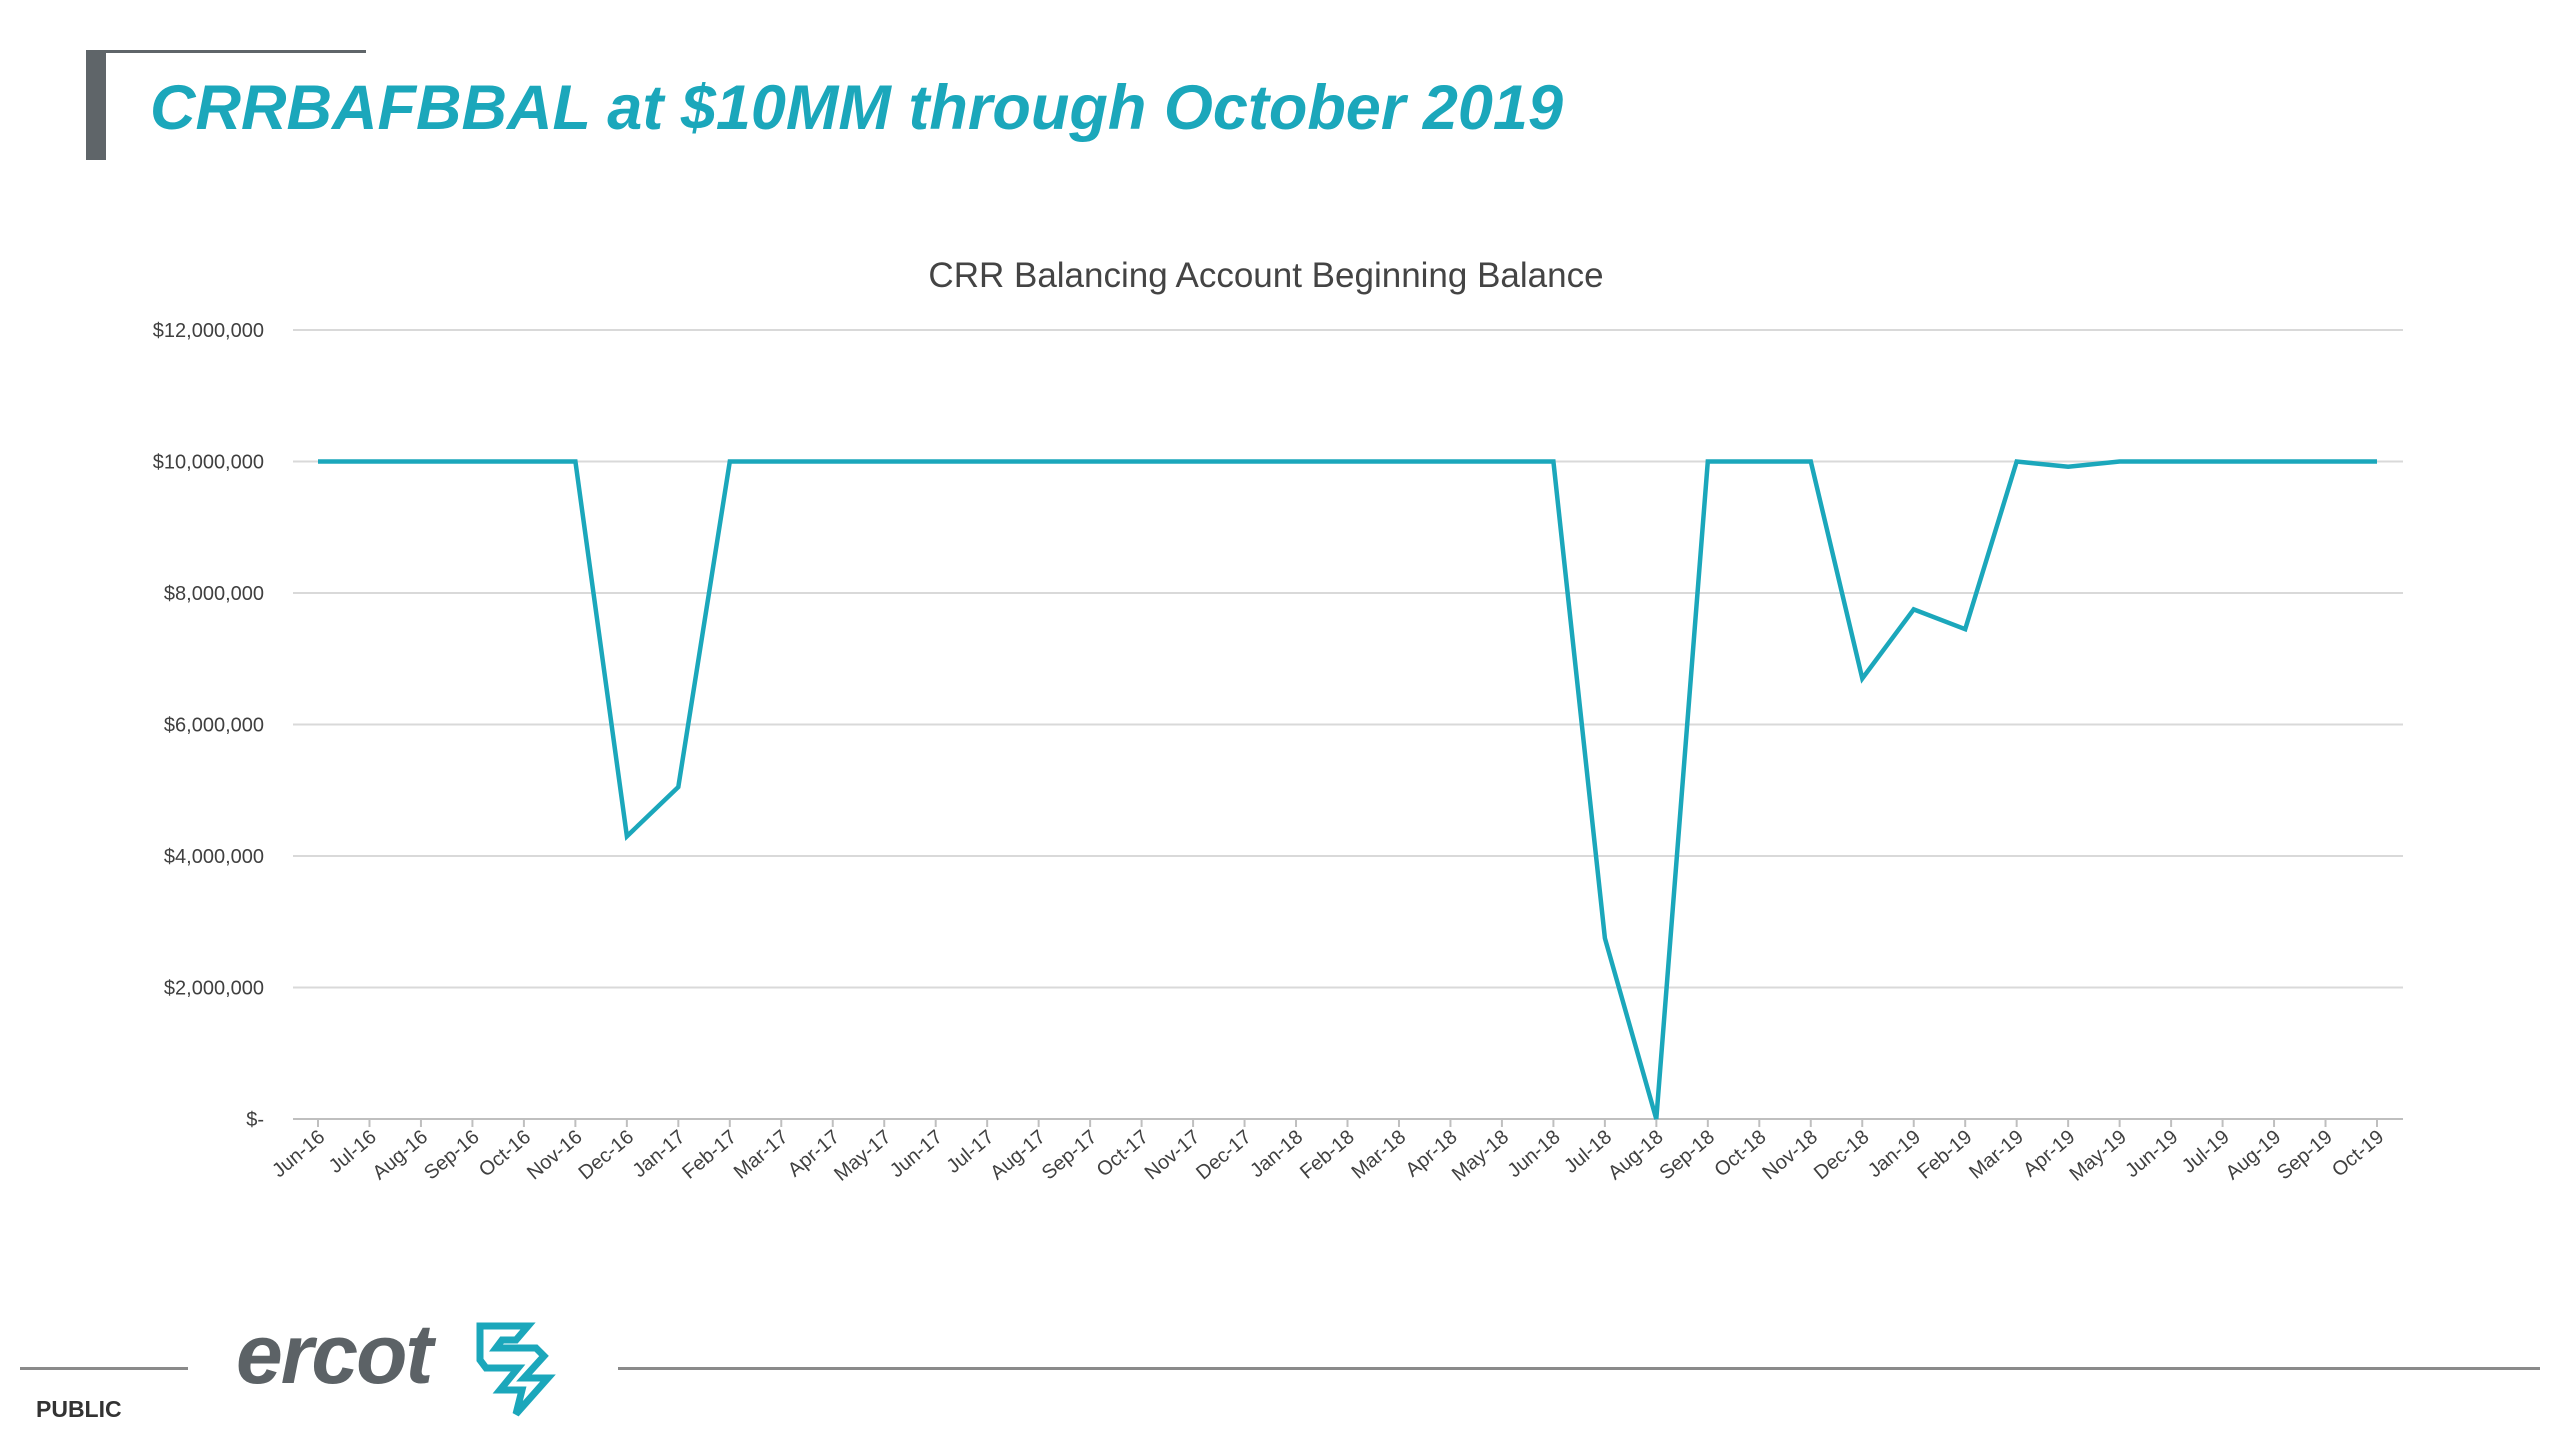  What do you see at coordinates (505, 1153) in the screenshot?
I see `x-tick-label: Oct-16` at bounding box center [505, 1153].